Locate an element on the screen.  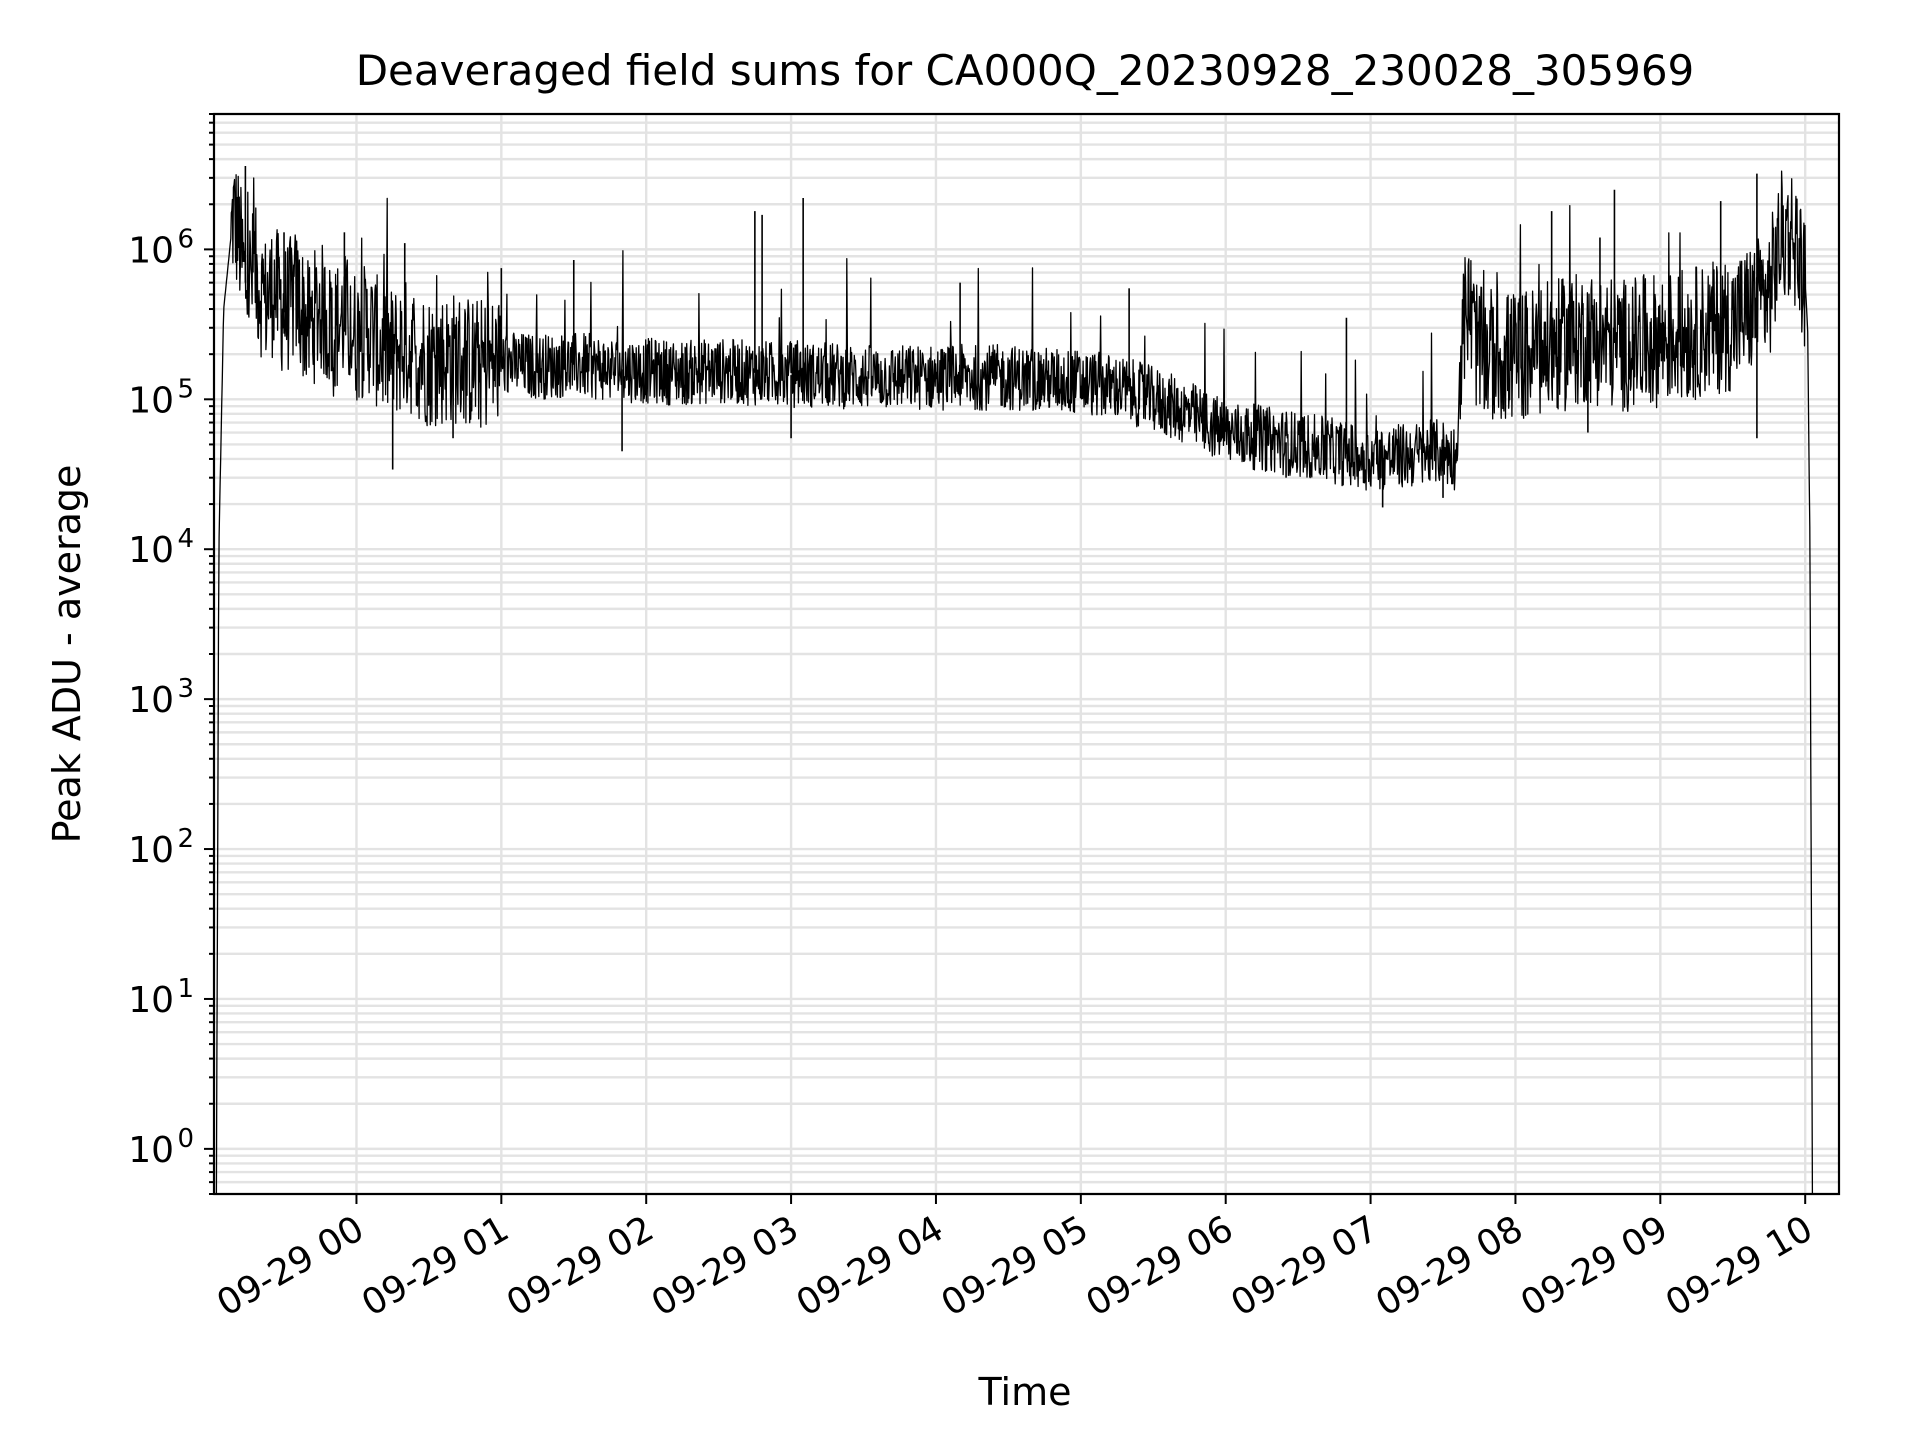
x-tick-label: 09-29 08 is located at coordinates (1449, 1266).